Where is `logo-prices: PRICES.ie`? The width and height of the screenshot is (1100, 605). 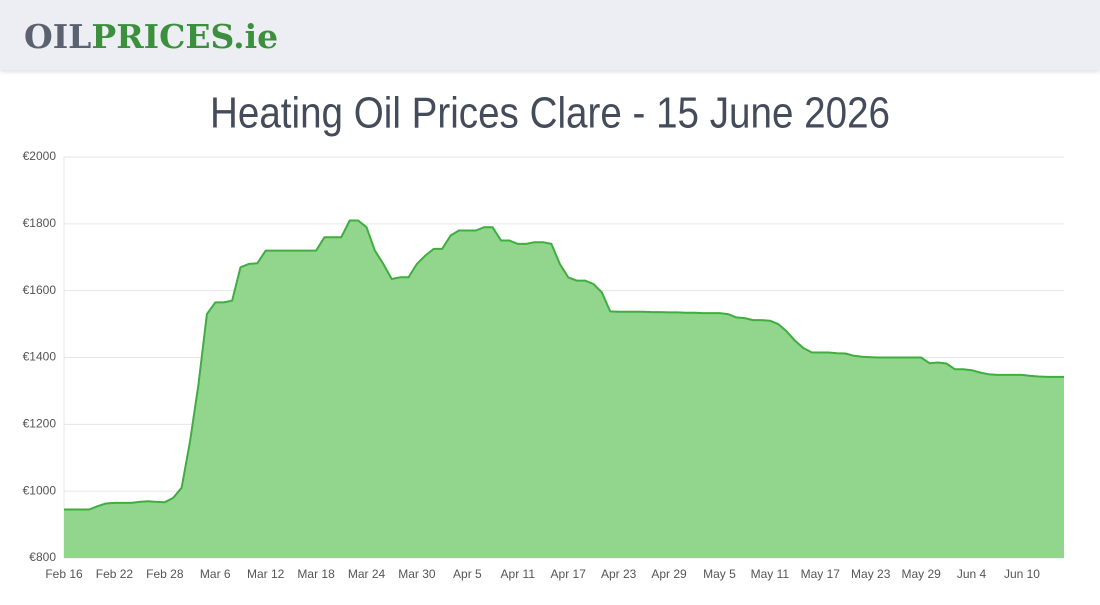 logo-prices: PRICES.ie is located at coordinates (184, 36).